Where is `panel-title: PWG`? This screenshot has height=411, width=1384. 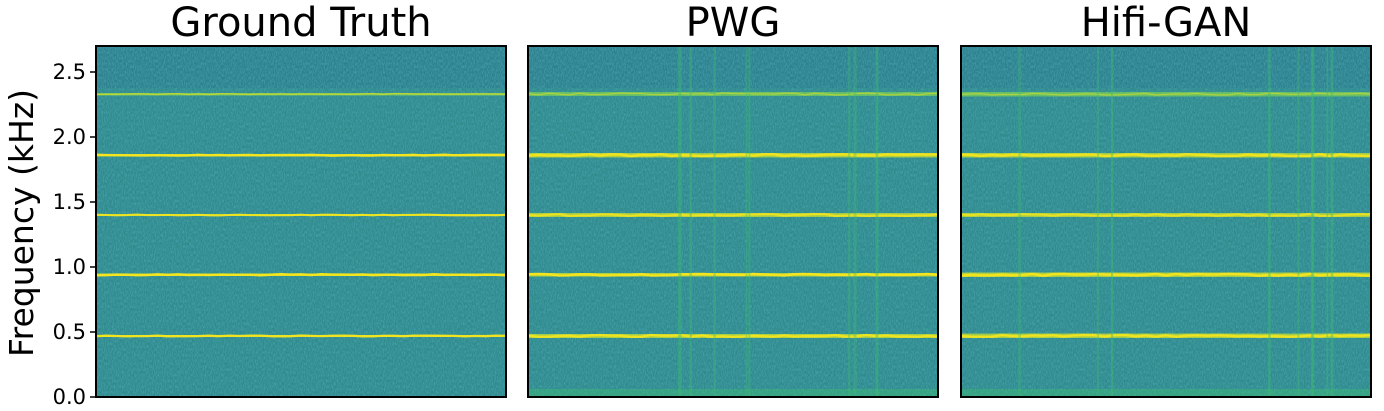 panel-title: PWG is located at coordinates (733, 23).